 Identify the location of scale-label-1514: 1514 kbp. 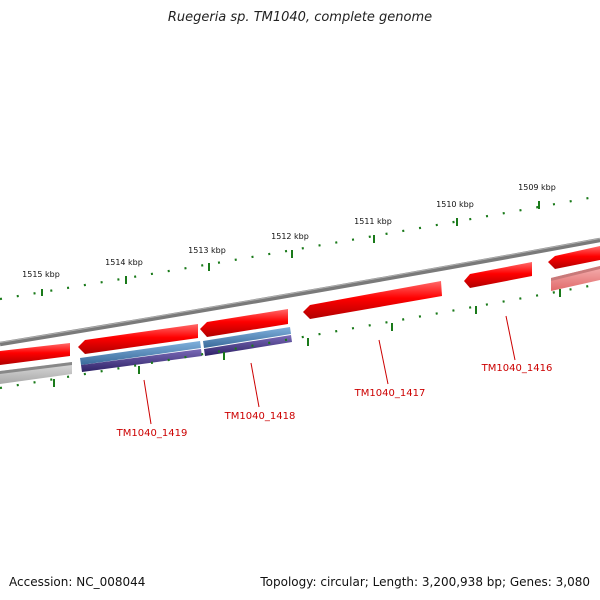
(124, 262).